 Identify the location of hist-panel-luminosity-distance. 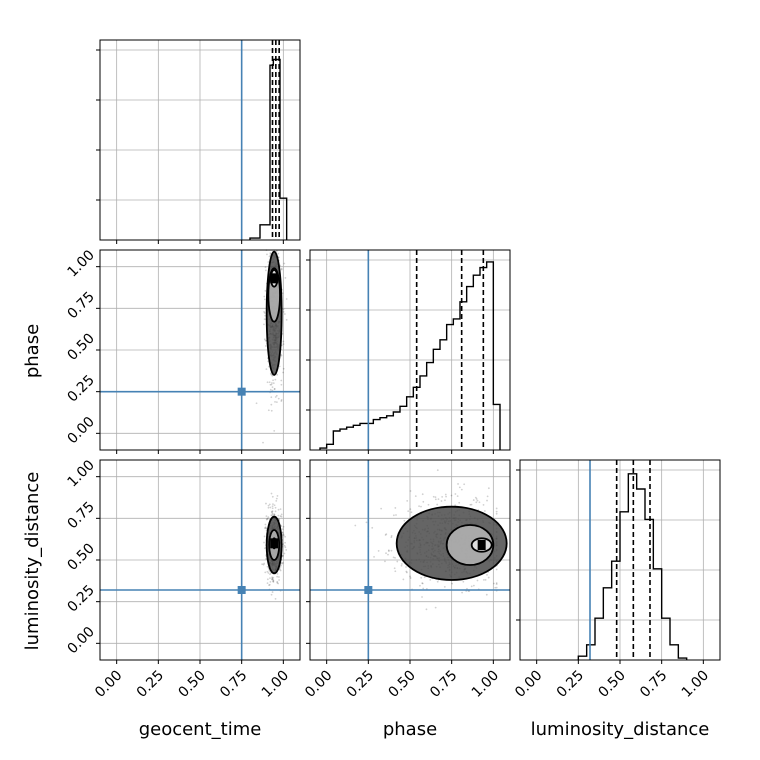
(618, 561).